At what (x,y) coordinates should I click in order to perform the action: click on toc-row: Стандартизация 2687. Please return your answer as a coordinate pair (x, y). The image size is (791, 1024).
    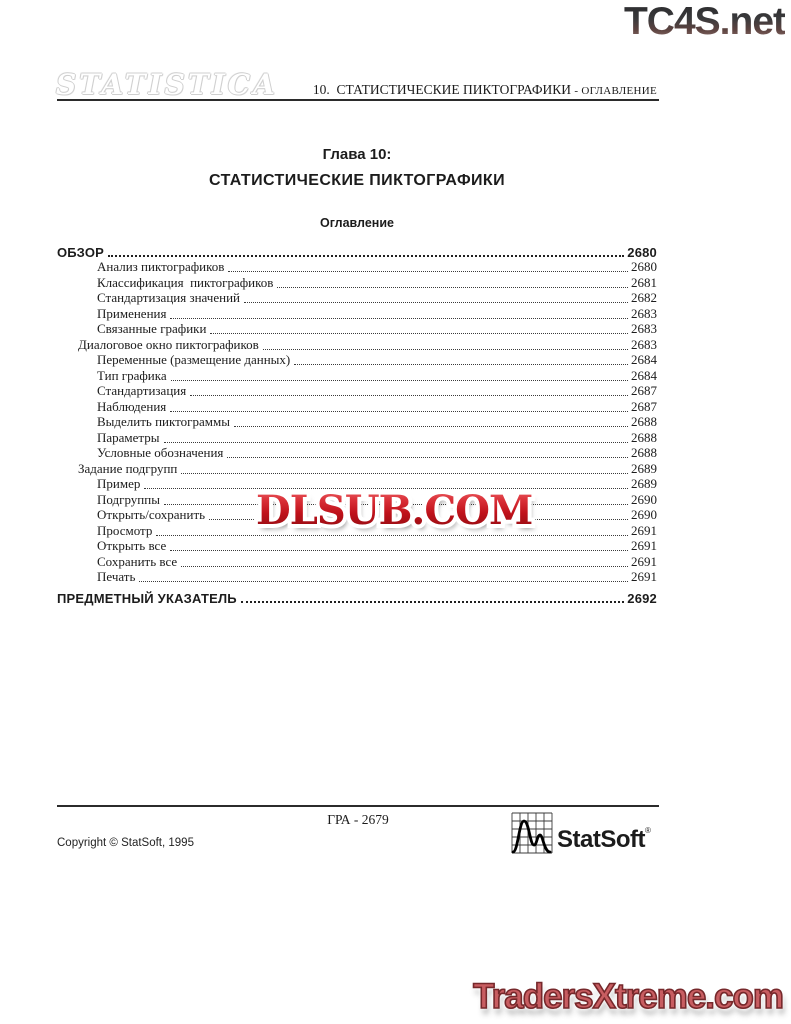
    Looking at the image, I should click on (357, 391).